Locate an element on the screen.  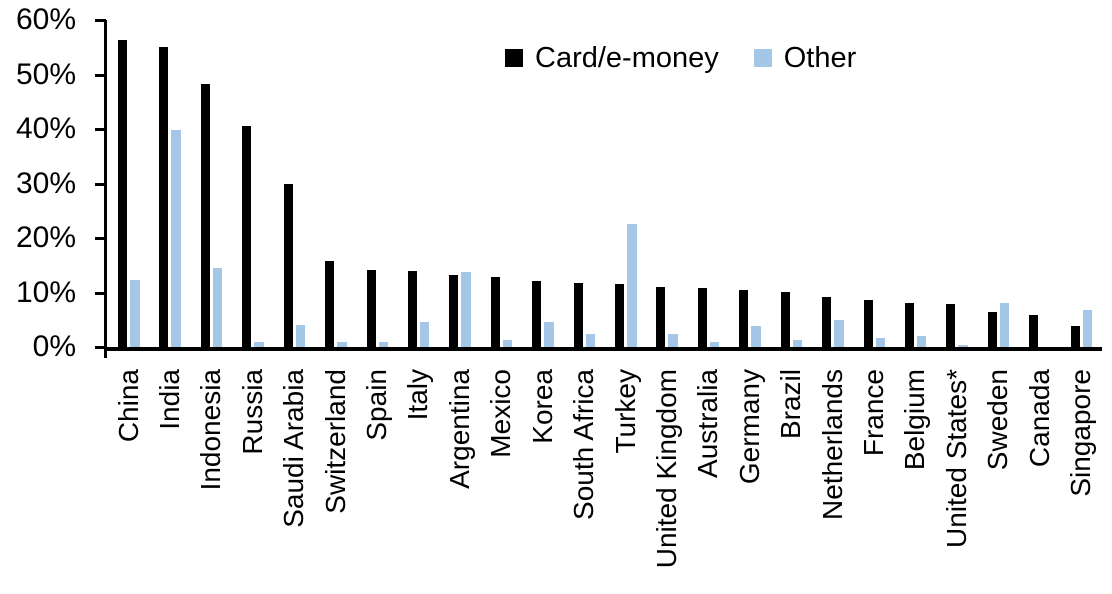
legend-swatch-card-emoney-icon is located at coordinates (514, 58).